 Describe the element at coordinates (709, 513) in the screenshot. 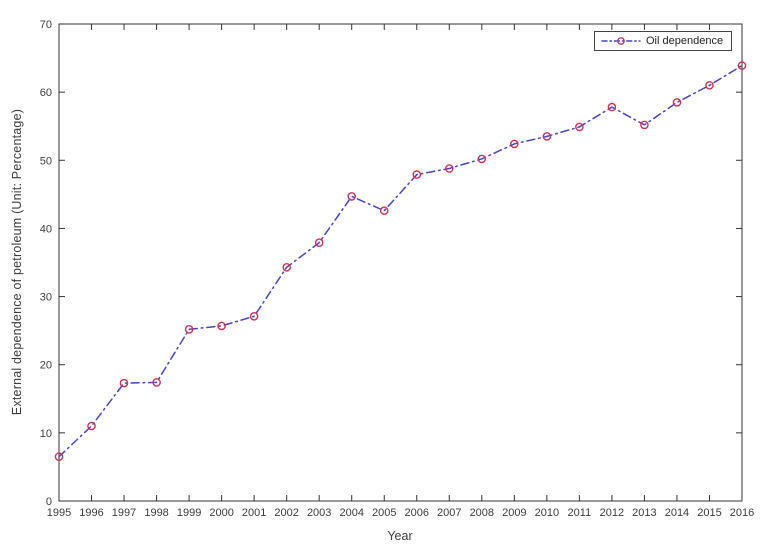

I see `x-tick-label: 2015` at that location.